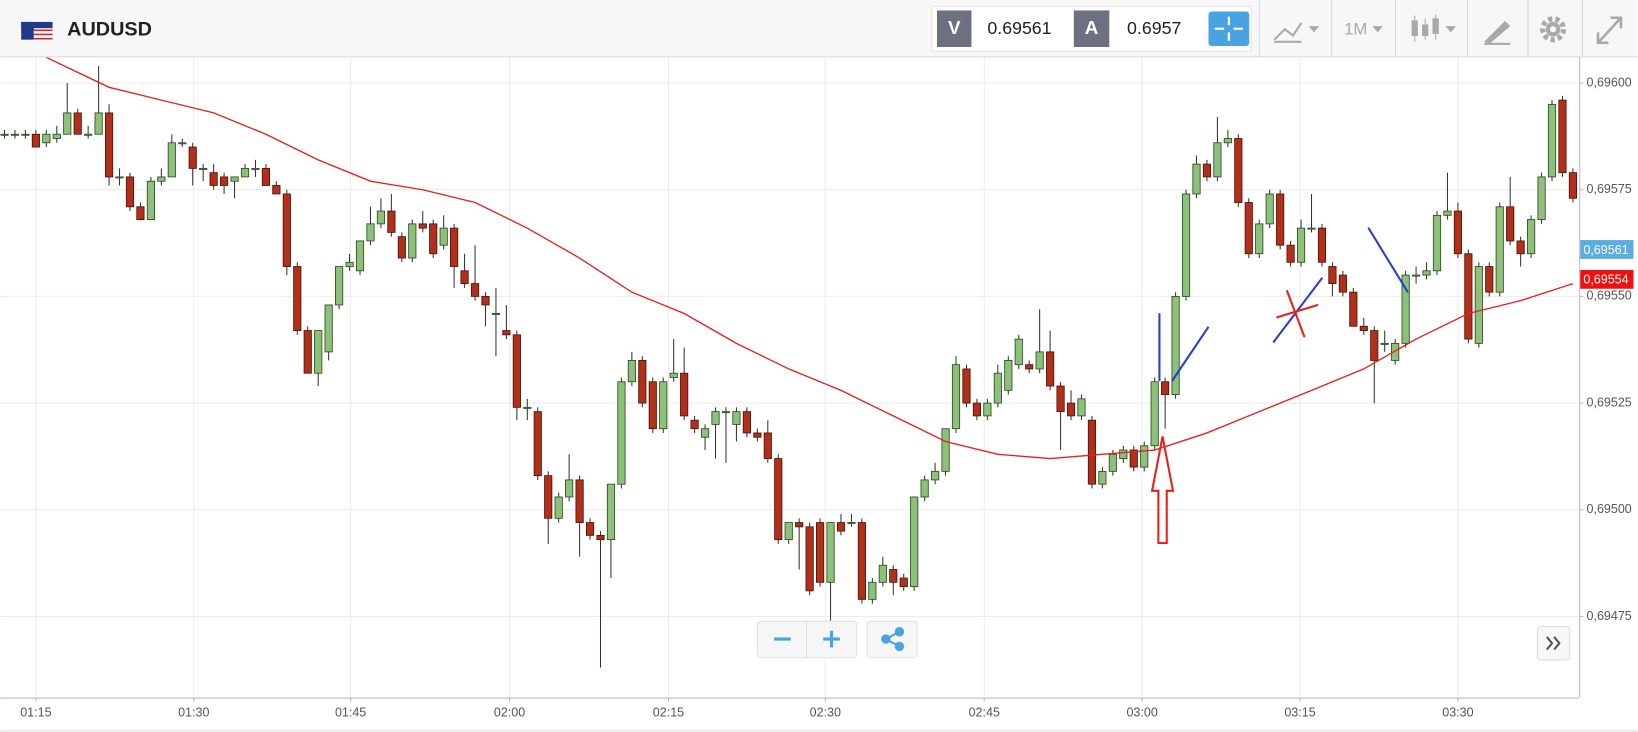 This screenshot has width=1638, height=732. Describe the element at coordinates (37, 30) in the screenshot. I see `flag-icon` at that location.